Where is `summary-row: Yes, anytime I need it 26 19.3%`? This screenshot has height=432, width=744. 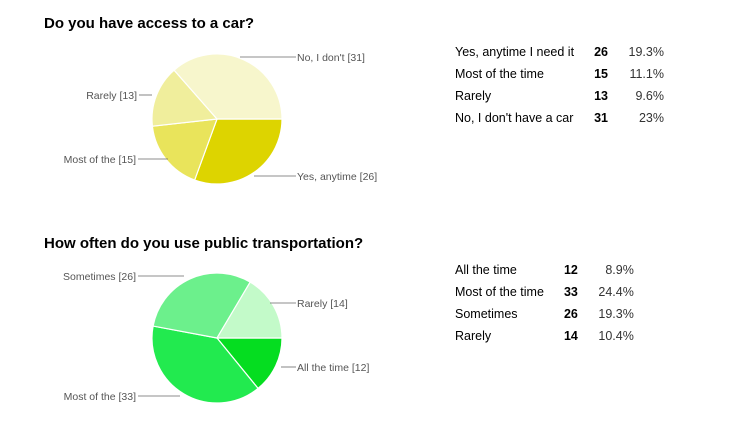
summary-row: Yes, anytime I need it 26 19.3% is located at coordinates (559, 52).